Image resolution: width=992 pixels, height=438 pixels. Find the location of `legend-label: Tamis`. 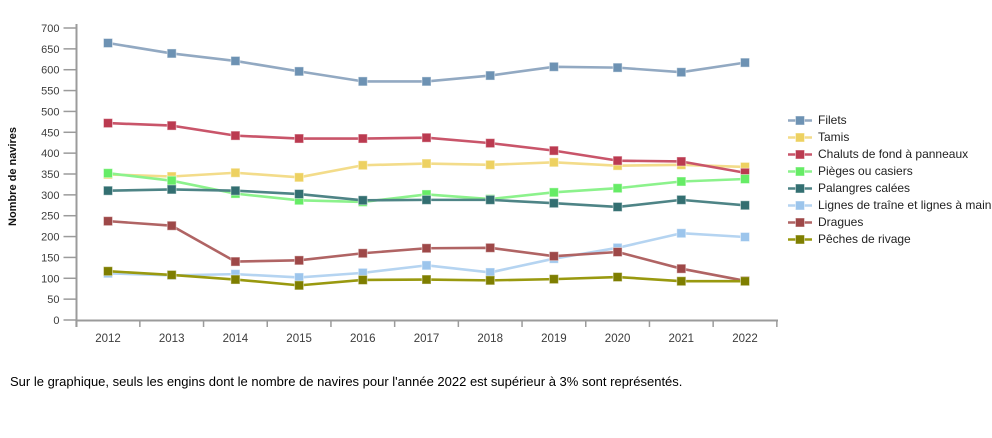

legend-label: Tamis is located at coordinates (834, 137).